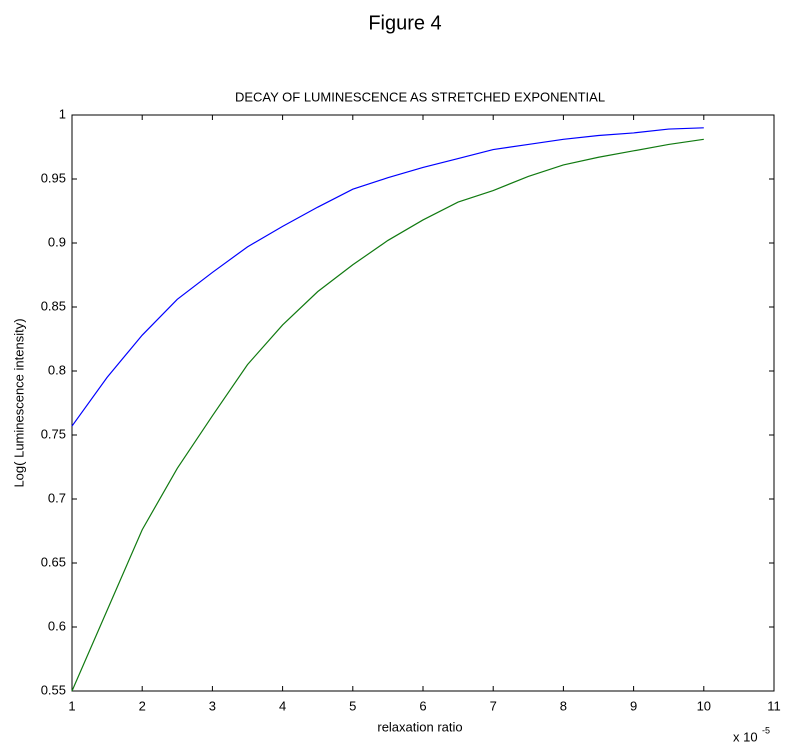 The width and height of the screenshot is (803, 756). Describe the element at coordinates (563, 705) in the screenshot. I see `x-tick-label: 8` at that location.